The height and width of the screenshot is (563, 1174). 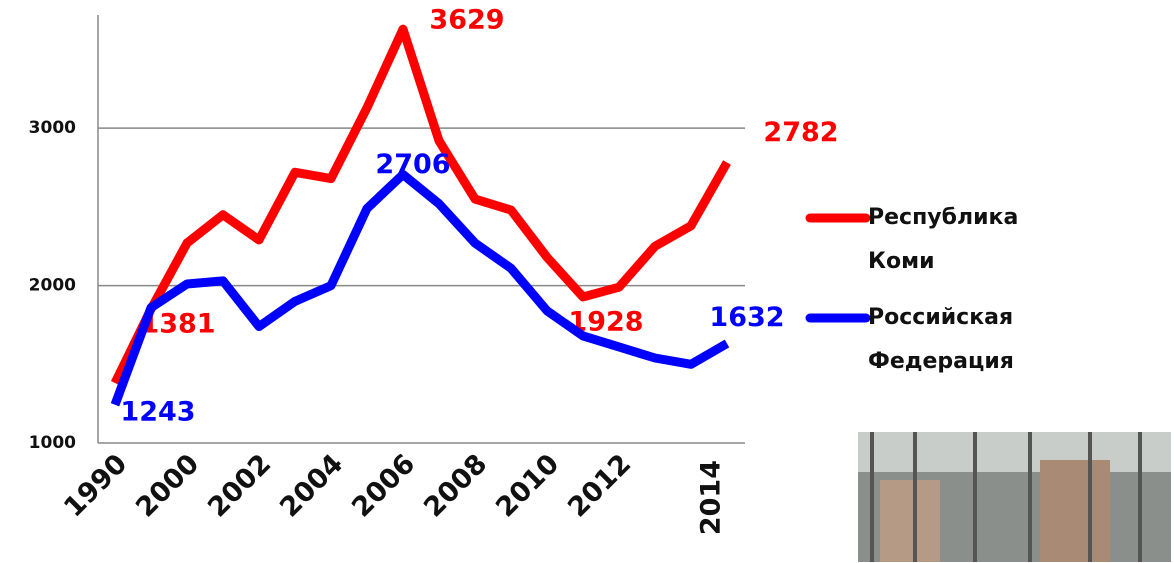 What do you see at coordinates (52, 128) in the screenshot?
I see `y-tick-label: 3000` at bounding box center [52, 128].